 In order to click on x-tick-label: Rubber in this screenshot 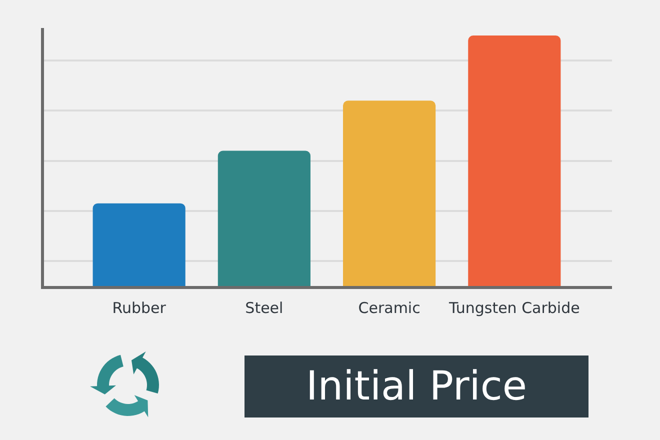, I will do `click(139, 308)`.